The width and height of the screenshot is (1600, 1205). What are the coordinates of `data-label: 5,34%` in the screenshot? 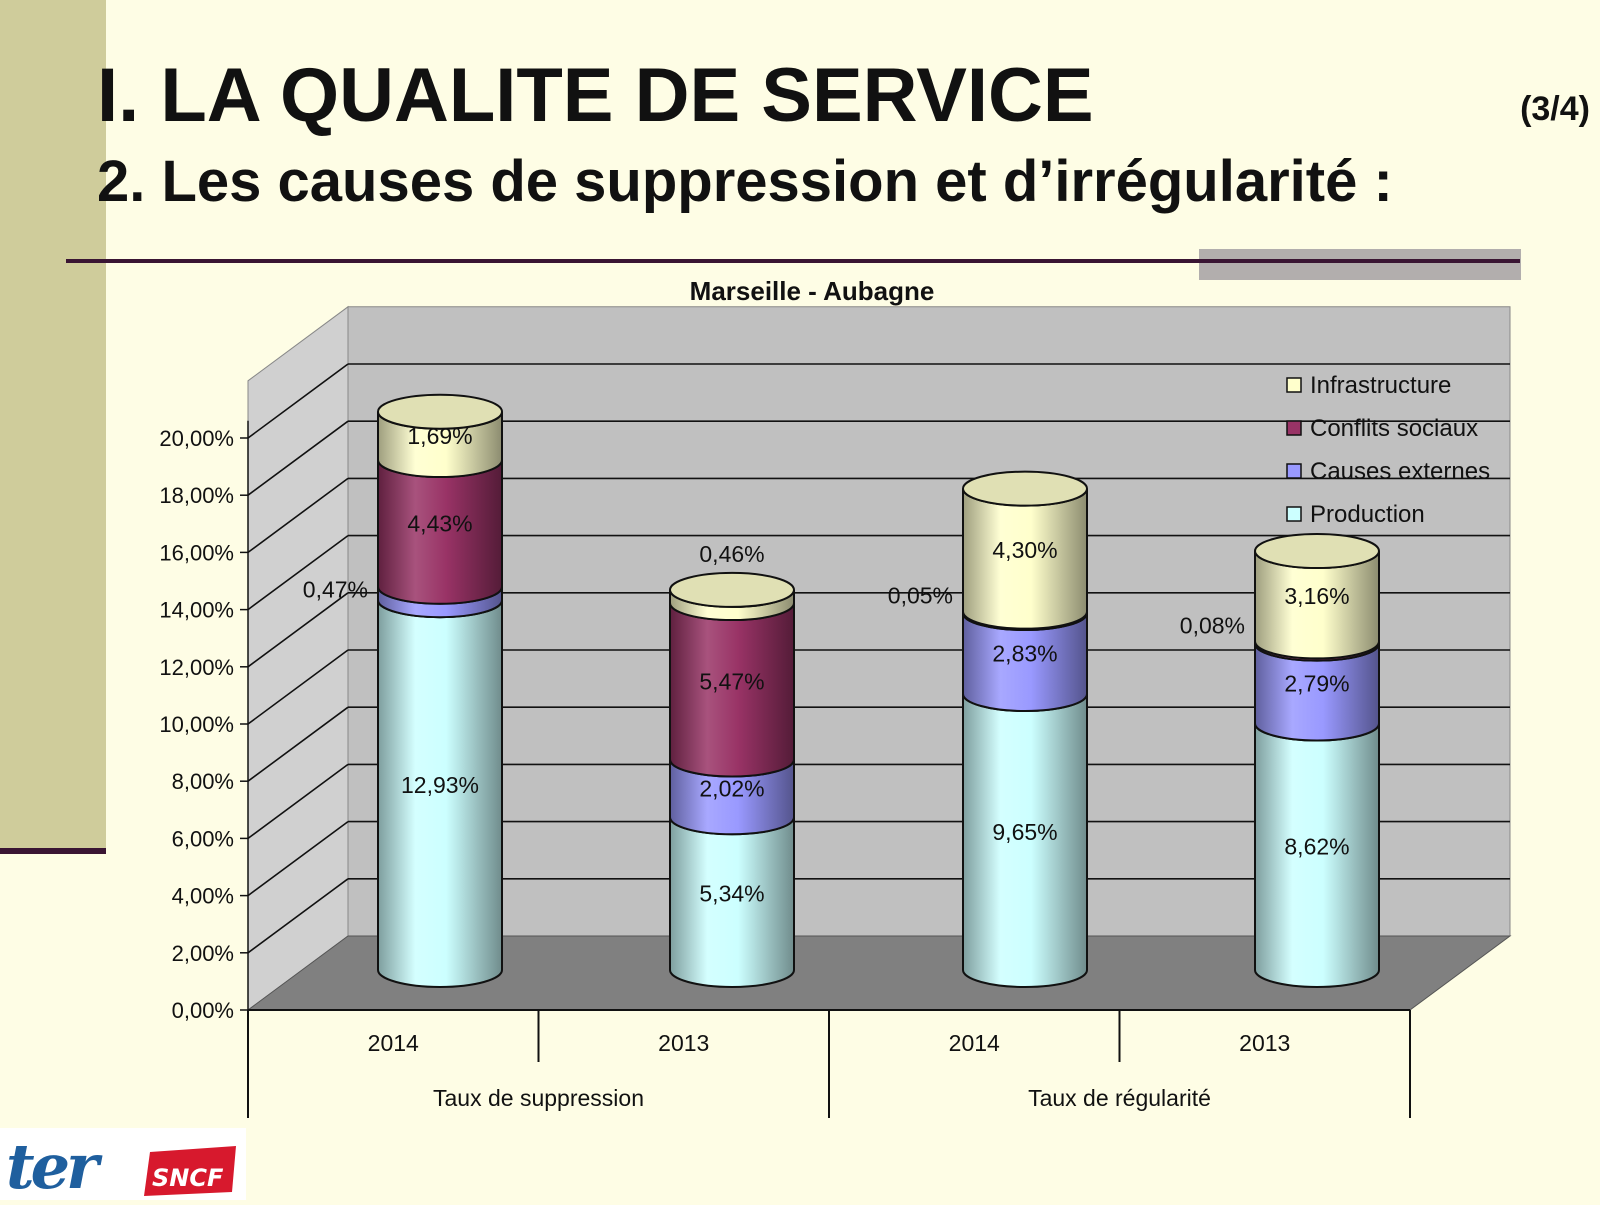 It's located at (731, 894).